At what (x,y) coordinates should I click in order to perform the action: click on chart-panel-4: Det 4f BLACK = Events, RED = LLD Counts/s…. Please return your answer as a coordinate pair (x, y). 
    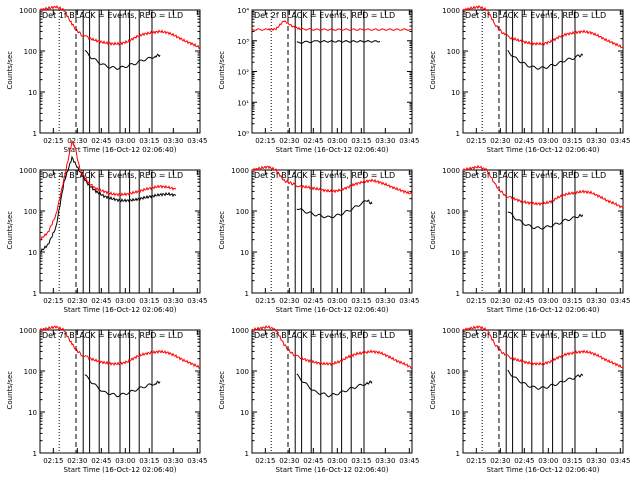
    Looking at the image, I should click on (106, 227).